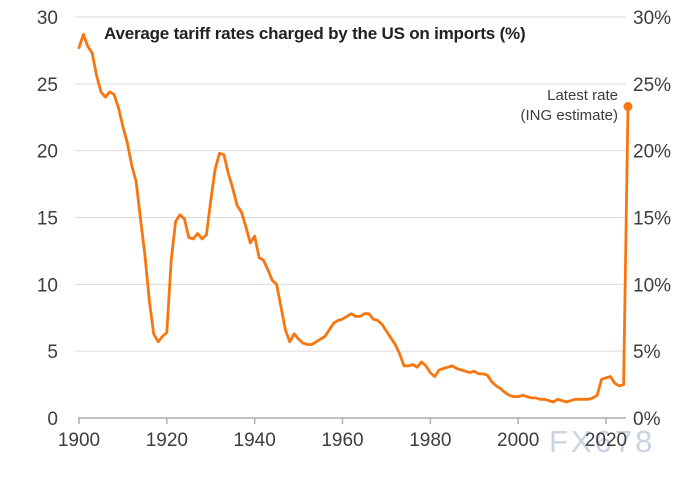 The height and width of the screenshot is (481, 686). I want to click on x-tick-label-1920: 1920, so click(167, 440).